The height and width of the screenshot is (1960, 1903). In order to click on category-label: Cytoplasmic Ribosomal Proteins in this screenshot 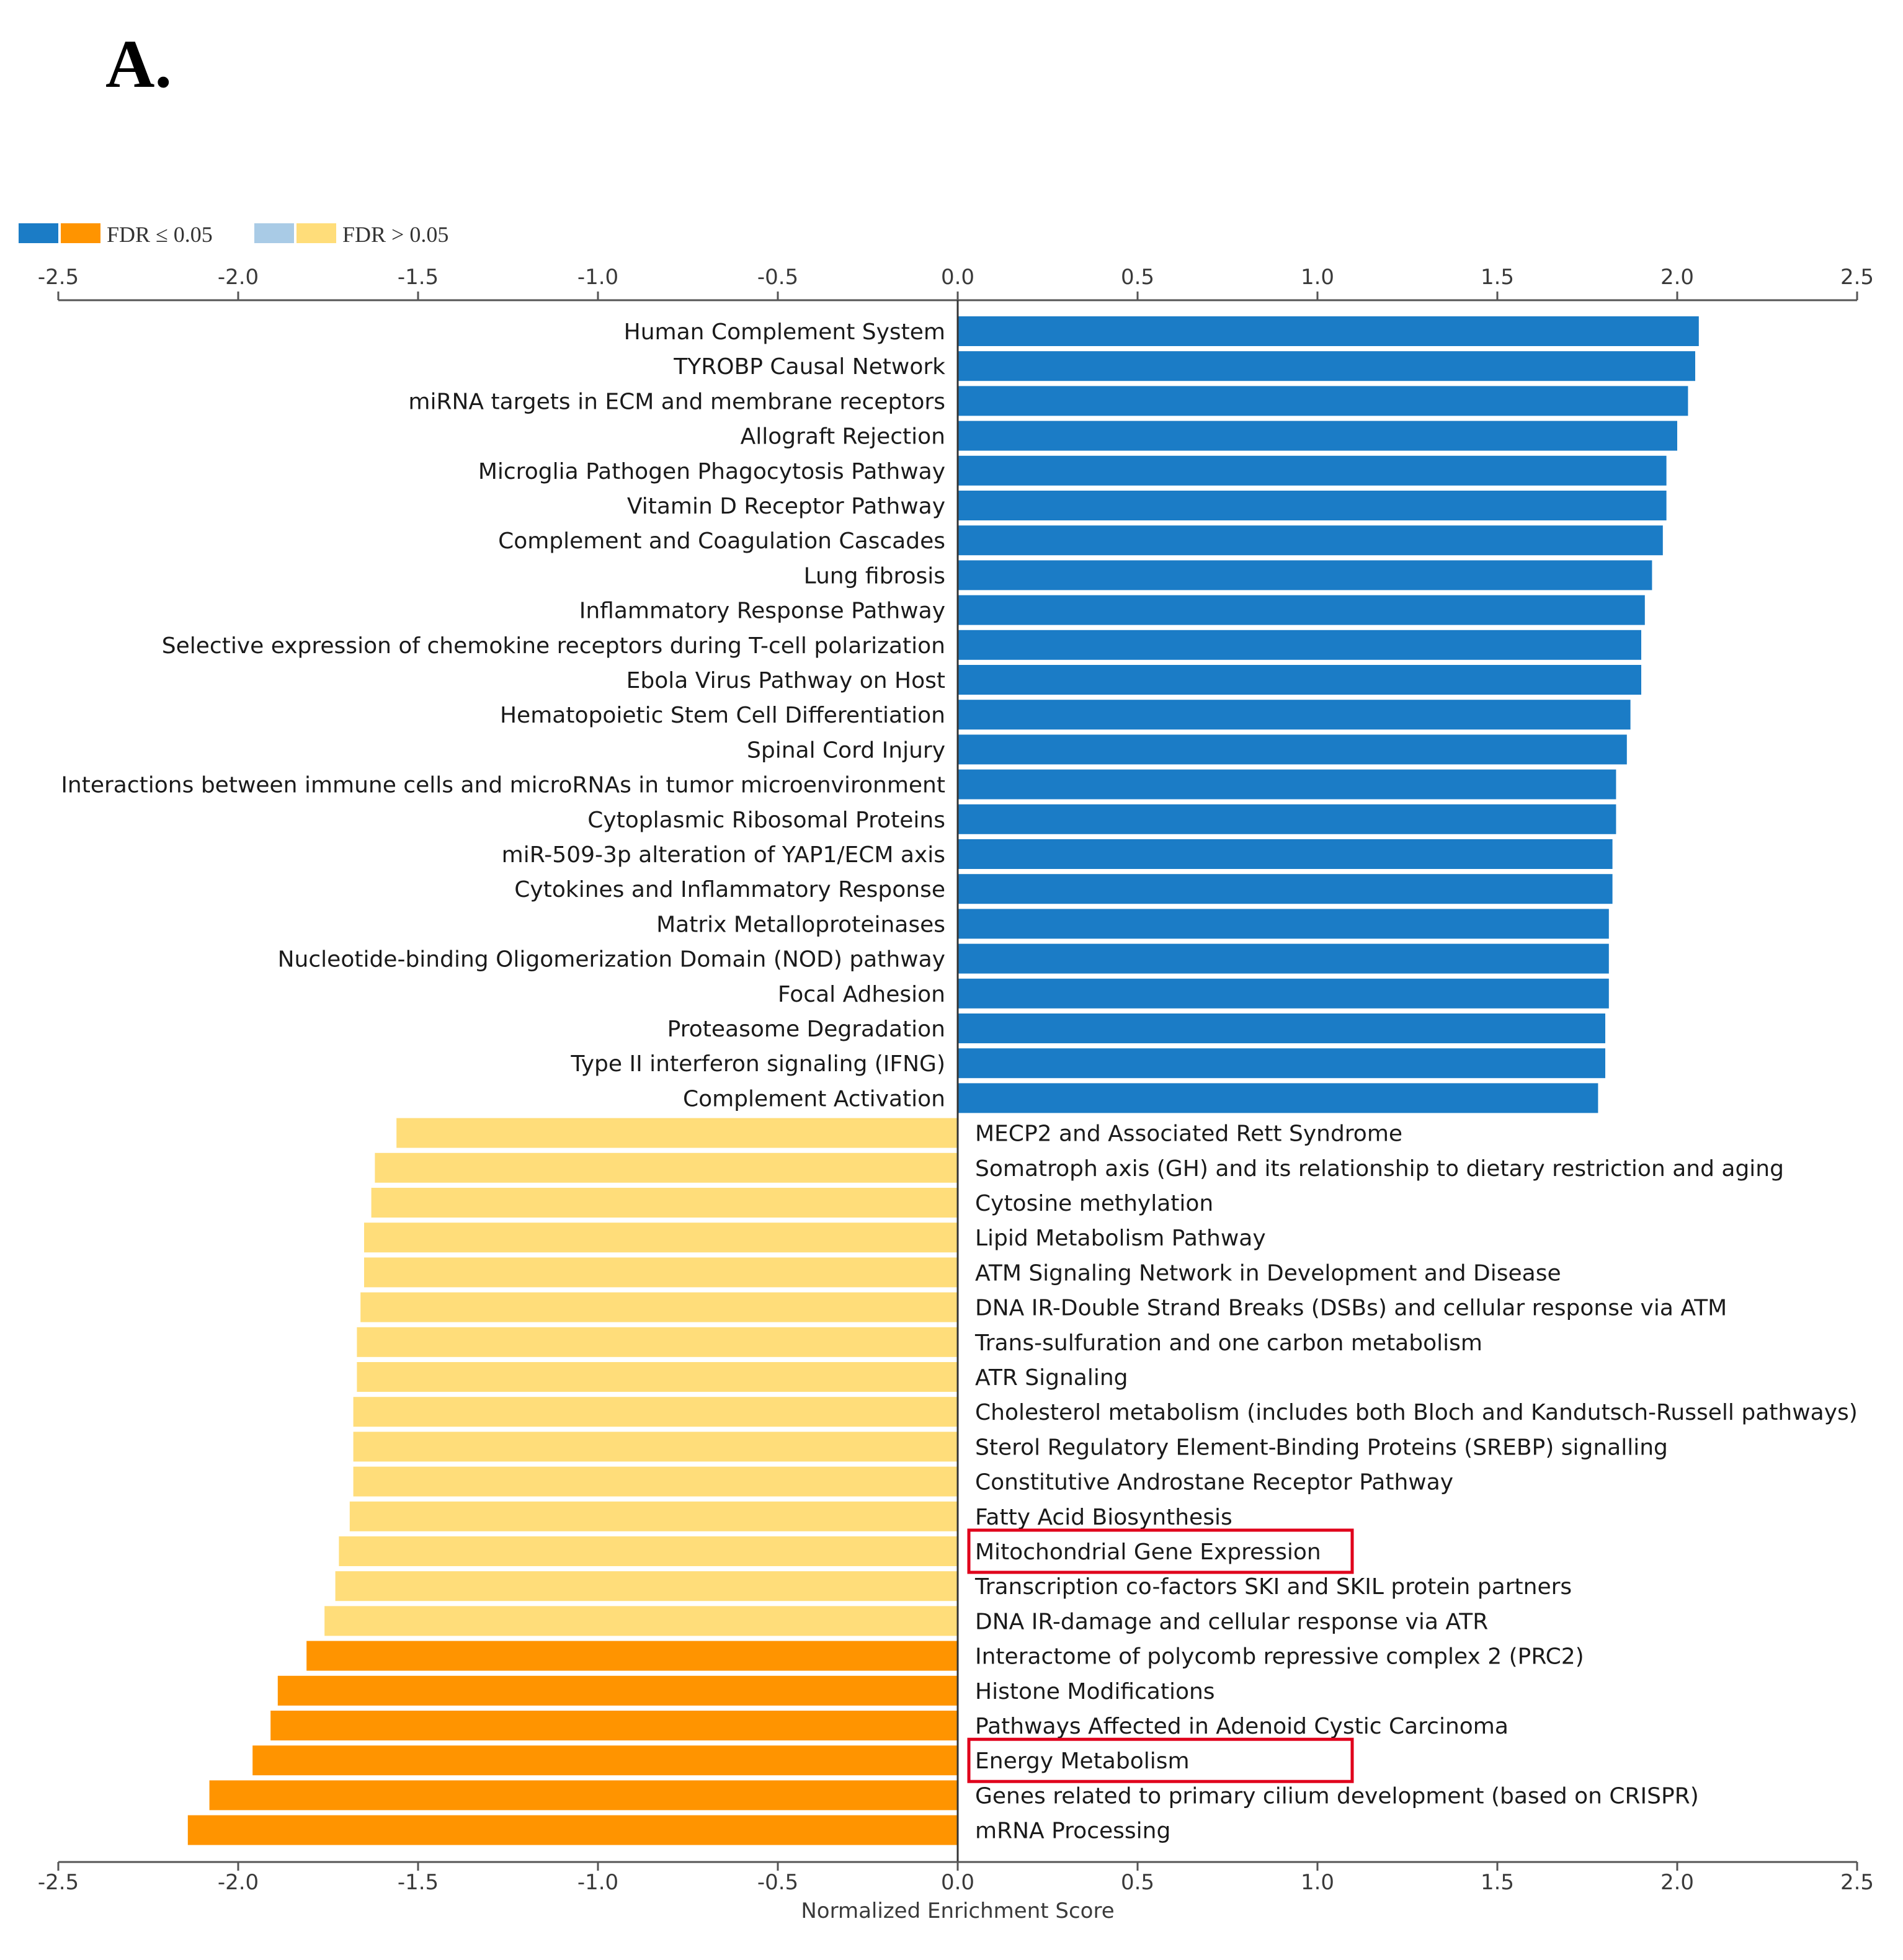, I will do `click(766, 820)`.